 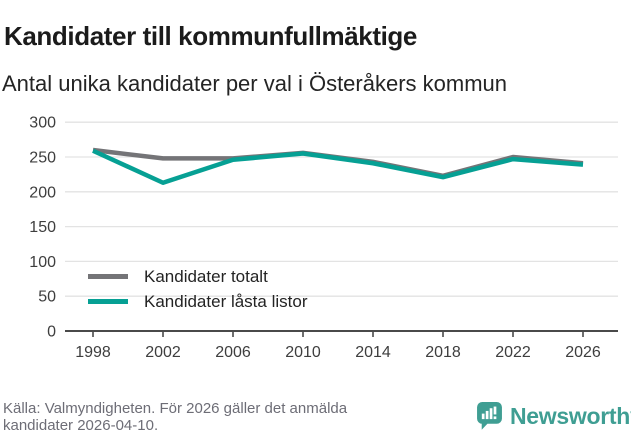 What do you see at coordinates (570, 415) in the screenshot?
I see `brand-wordmark: Newsworthy` at bounding box center [570, 415].